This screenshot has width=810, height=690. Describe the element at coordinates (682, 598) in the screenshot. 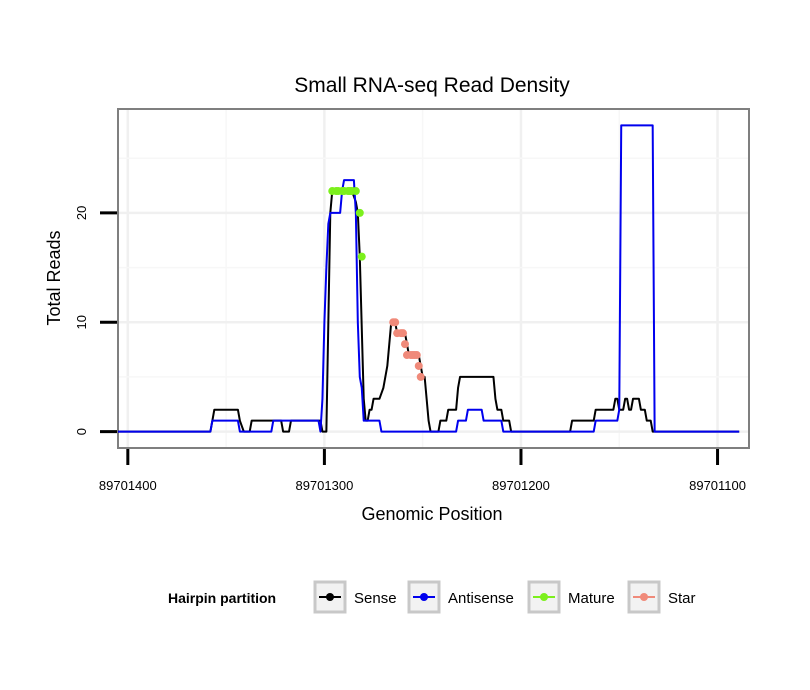

I see `legend-label: Star` at that location.